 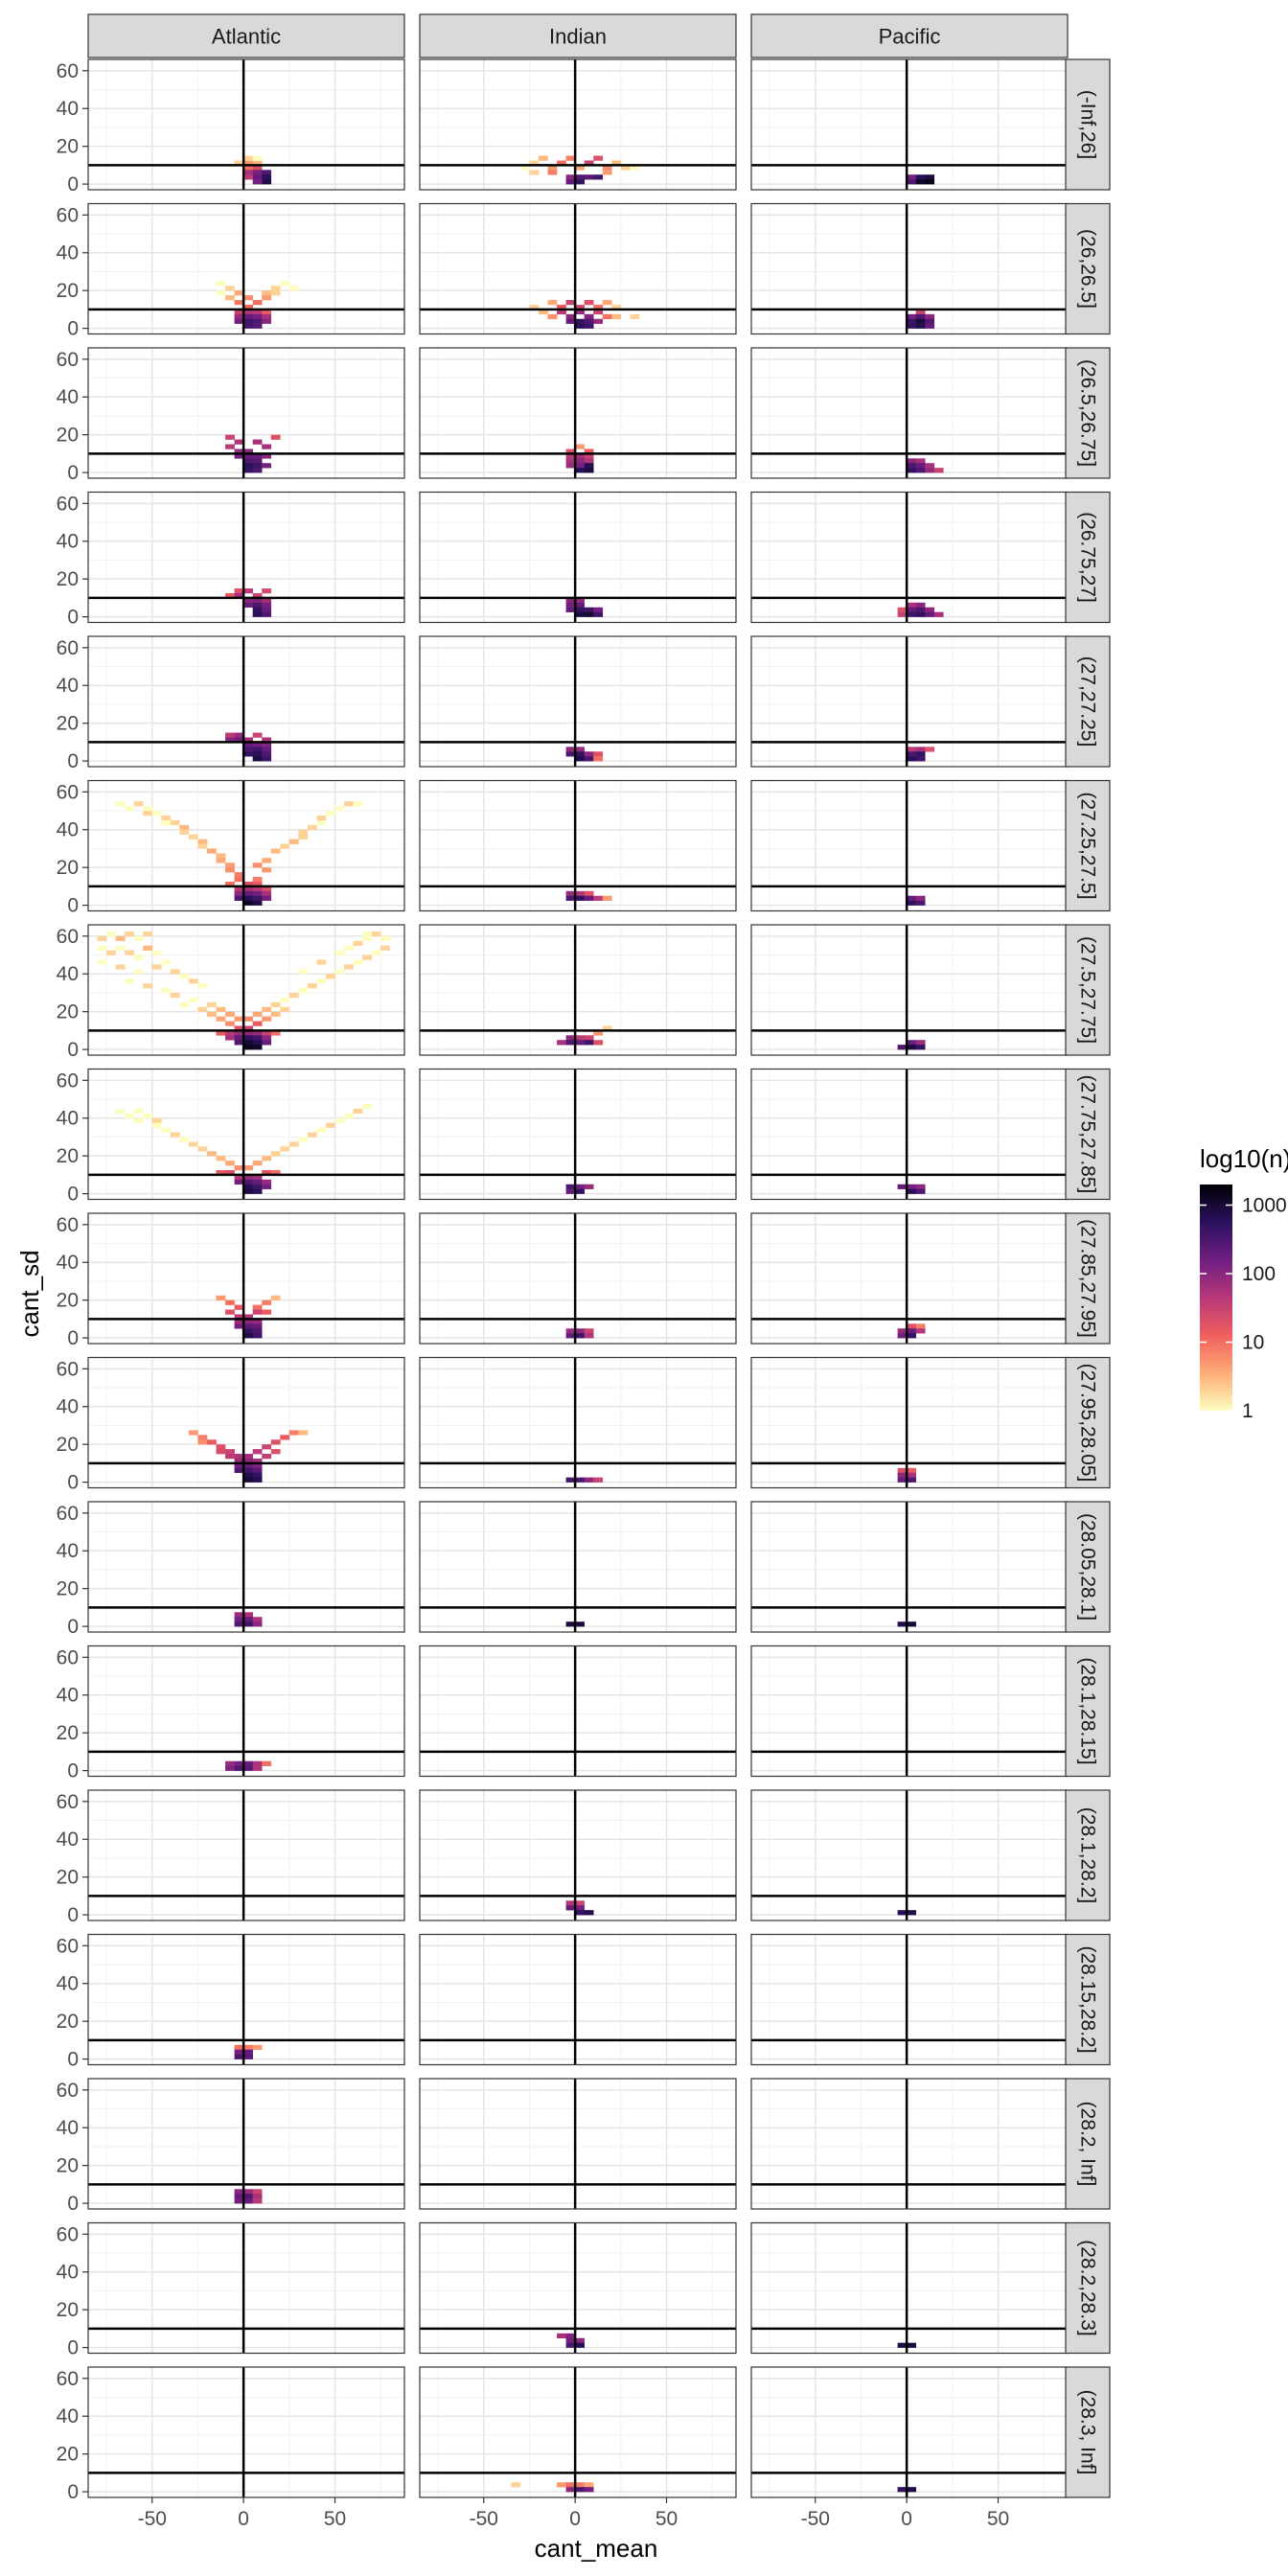 I want to click on y-axis-row-11: 0 20 40 60, so click(x=72, y=1714).